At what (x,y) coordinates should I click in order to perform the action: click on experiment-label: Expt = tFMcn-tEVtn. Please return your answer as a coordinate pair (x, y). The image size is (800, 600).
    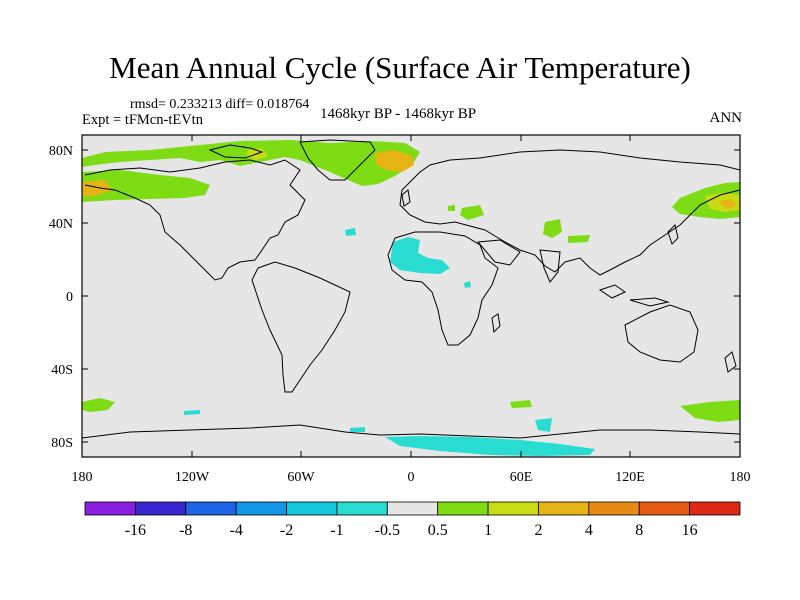
    Looking at the image, I should click on (142, 120).